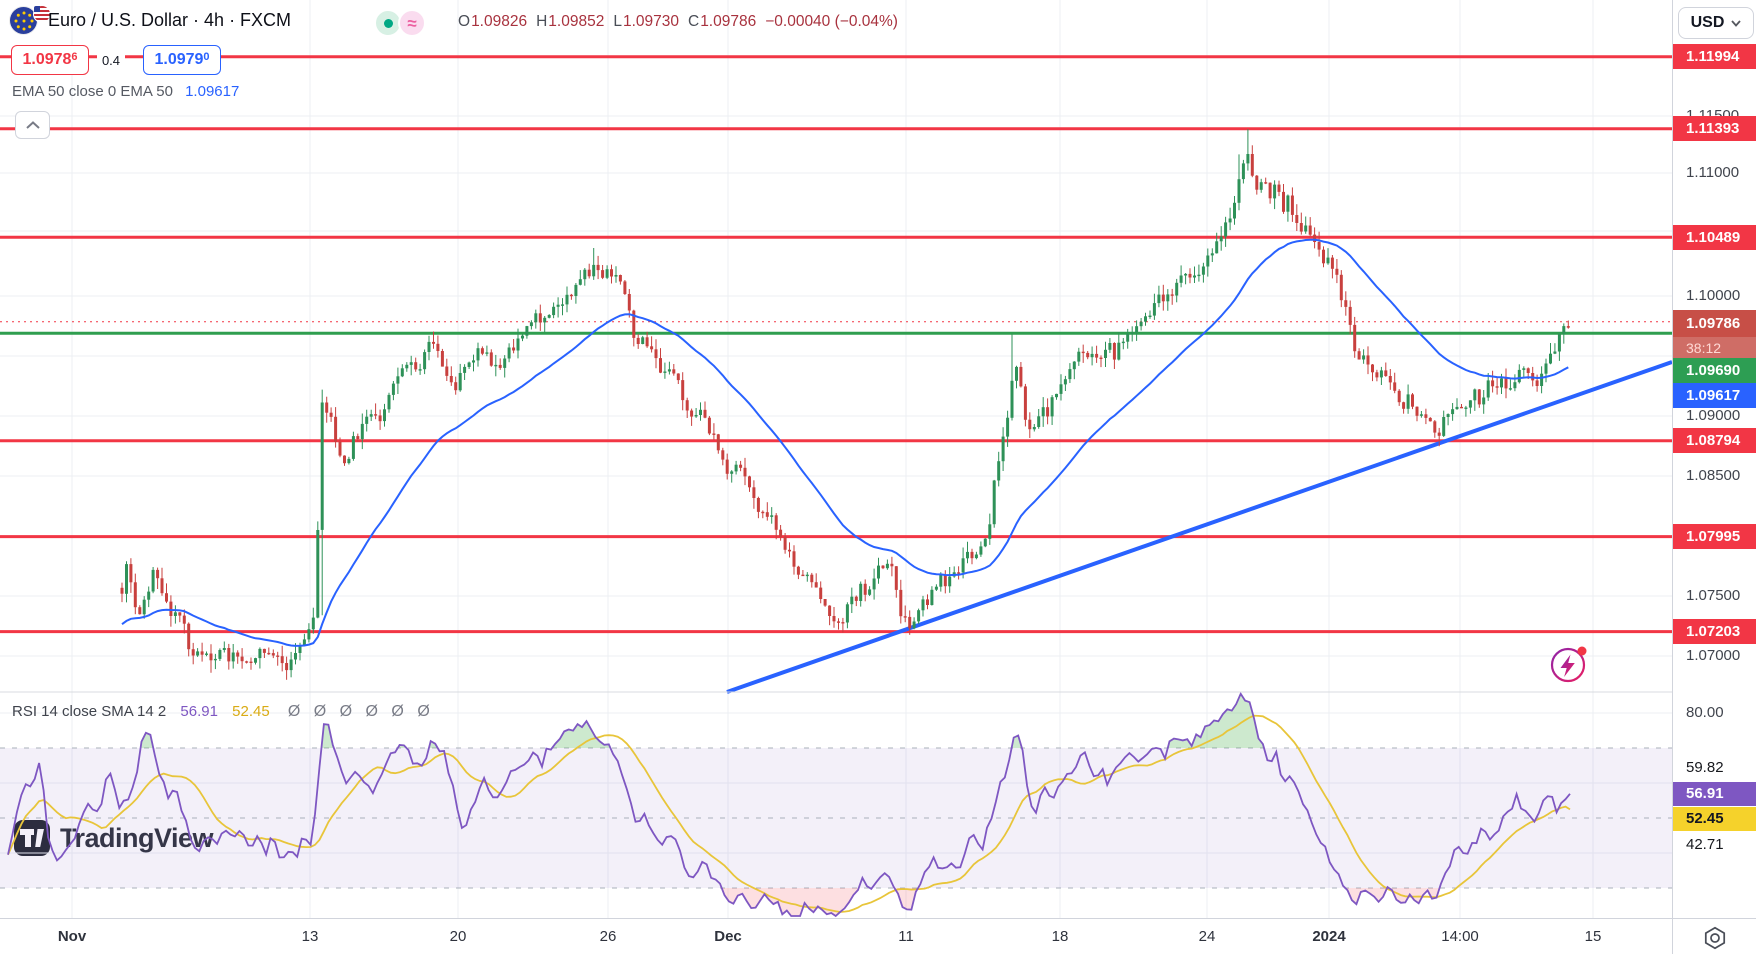 The width and height of the screenshot is (1756, 954). Describe the element at coordinates (251, 711) in the screenshot. I see `rsi-sma-value: 52.45` at that location.